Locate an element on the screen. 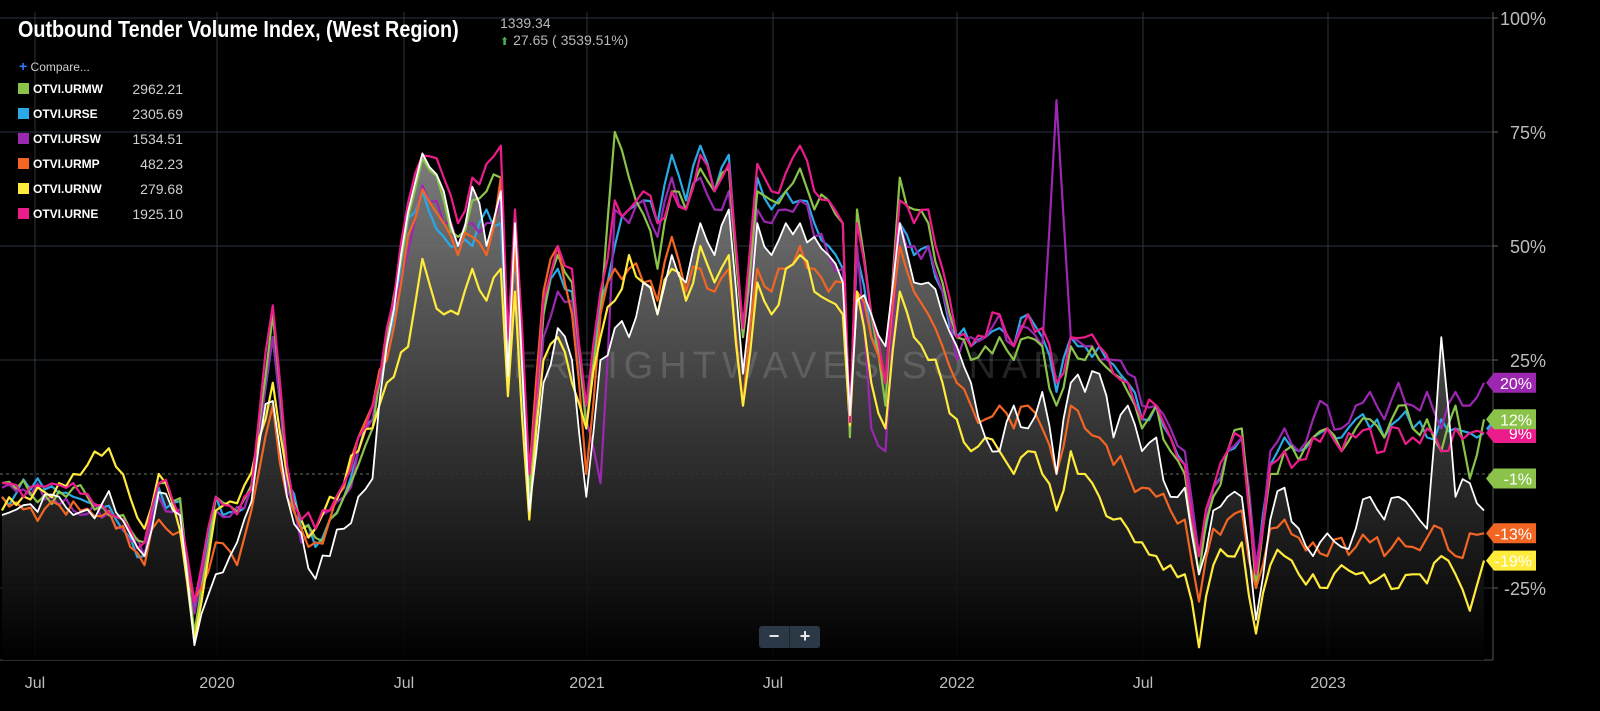 The image size is (1600, 711). end-ursw-label: 20% is located at coordinates (1516, 384).